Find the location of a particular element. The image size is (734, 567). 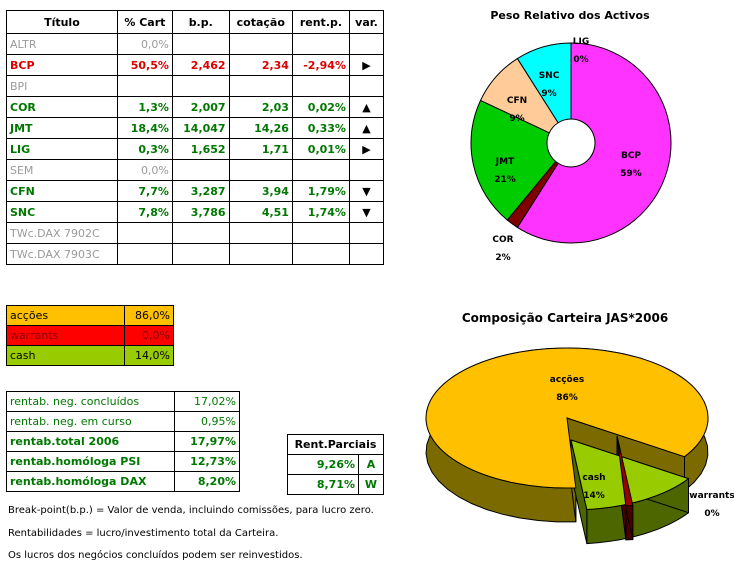

pie3d-label-warrants: warrants is located at coordinates (711, 496).